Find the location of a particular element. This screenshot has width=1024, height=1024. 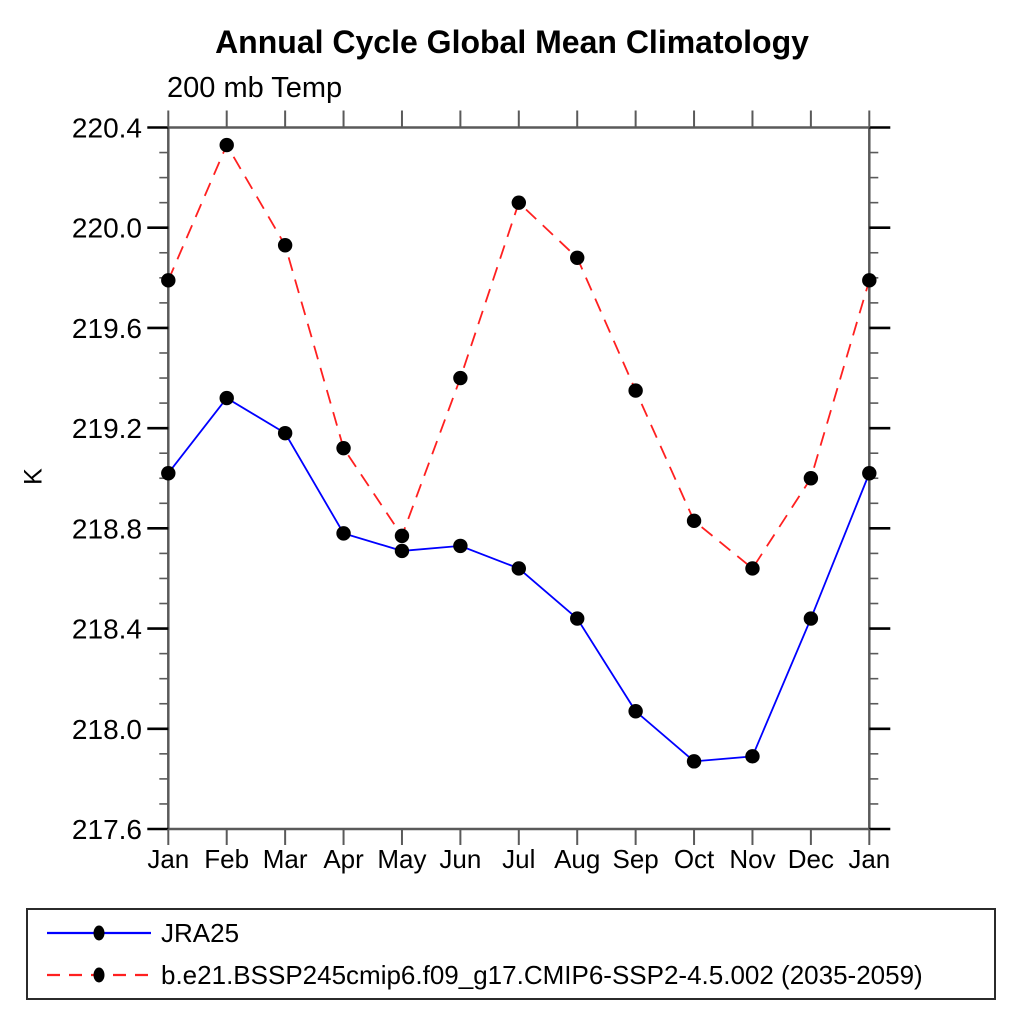

x-tick-label: Jun is located at coordinates (460, 859).